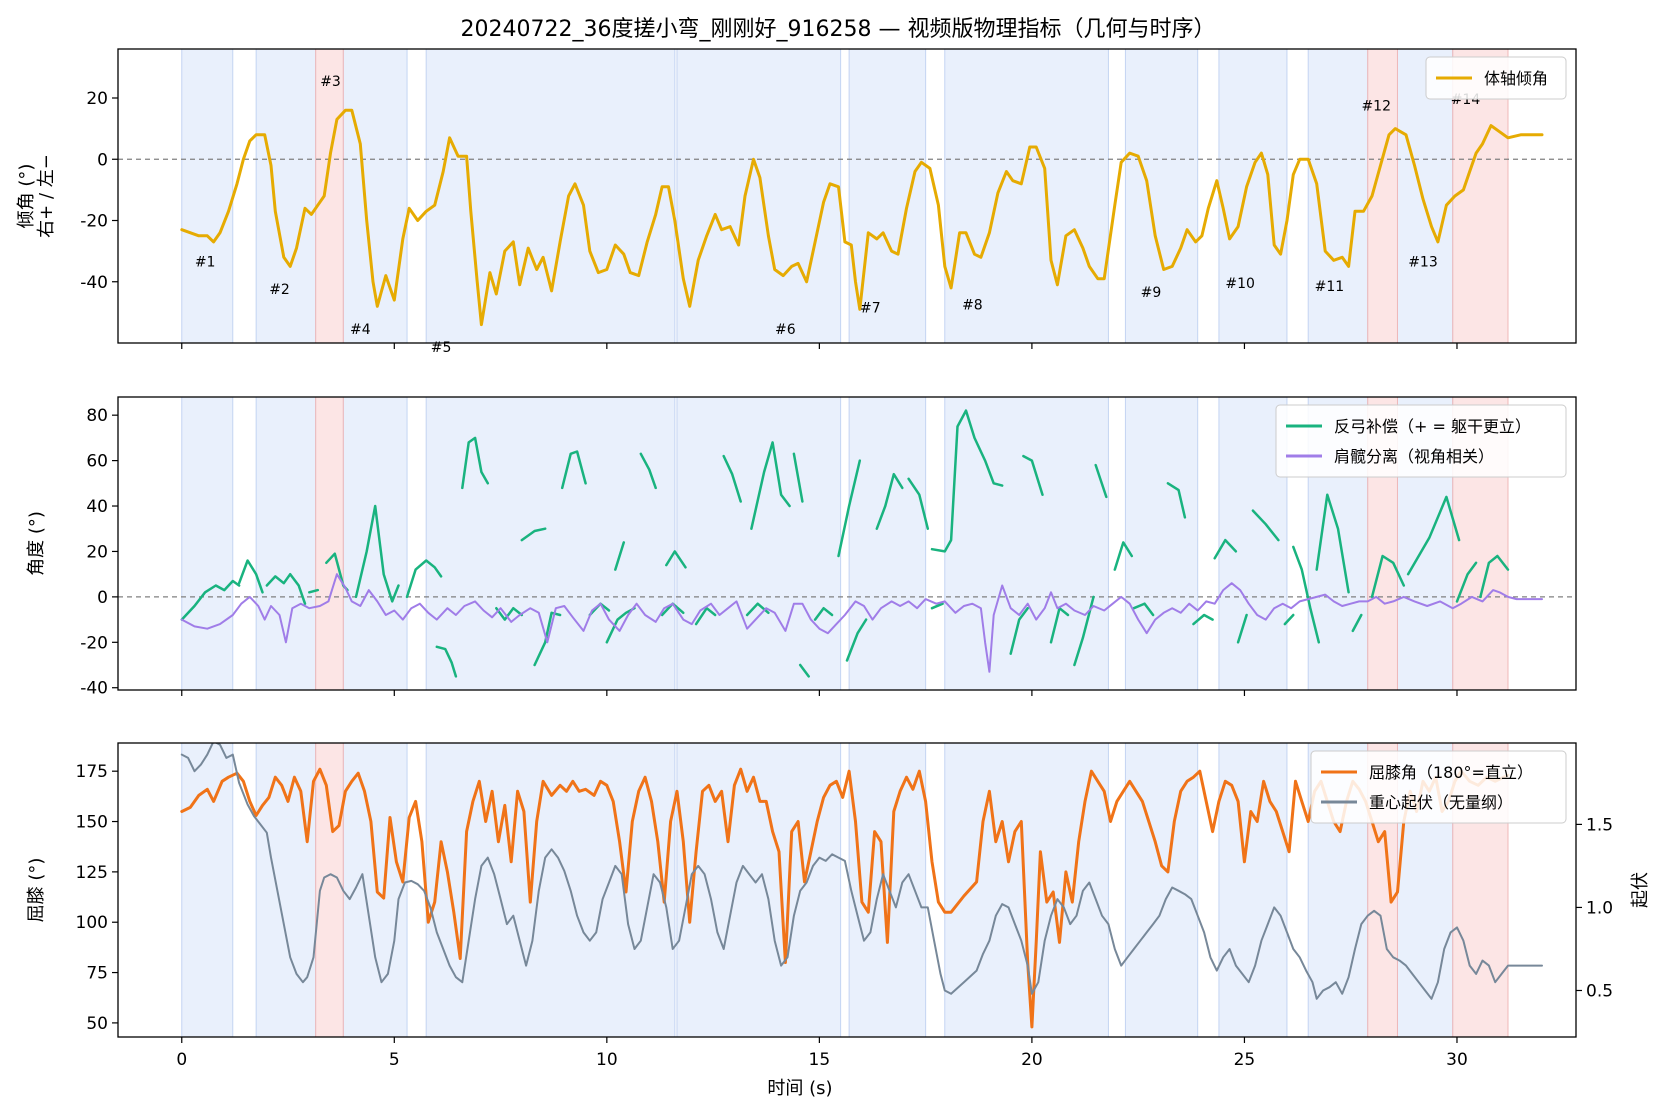 The height and width of the screenshot is (1118, 1658). Describe the element at coordinates (92, 923) in the screenshot. I see `y-tick-label: 100` at that location.